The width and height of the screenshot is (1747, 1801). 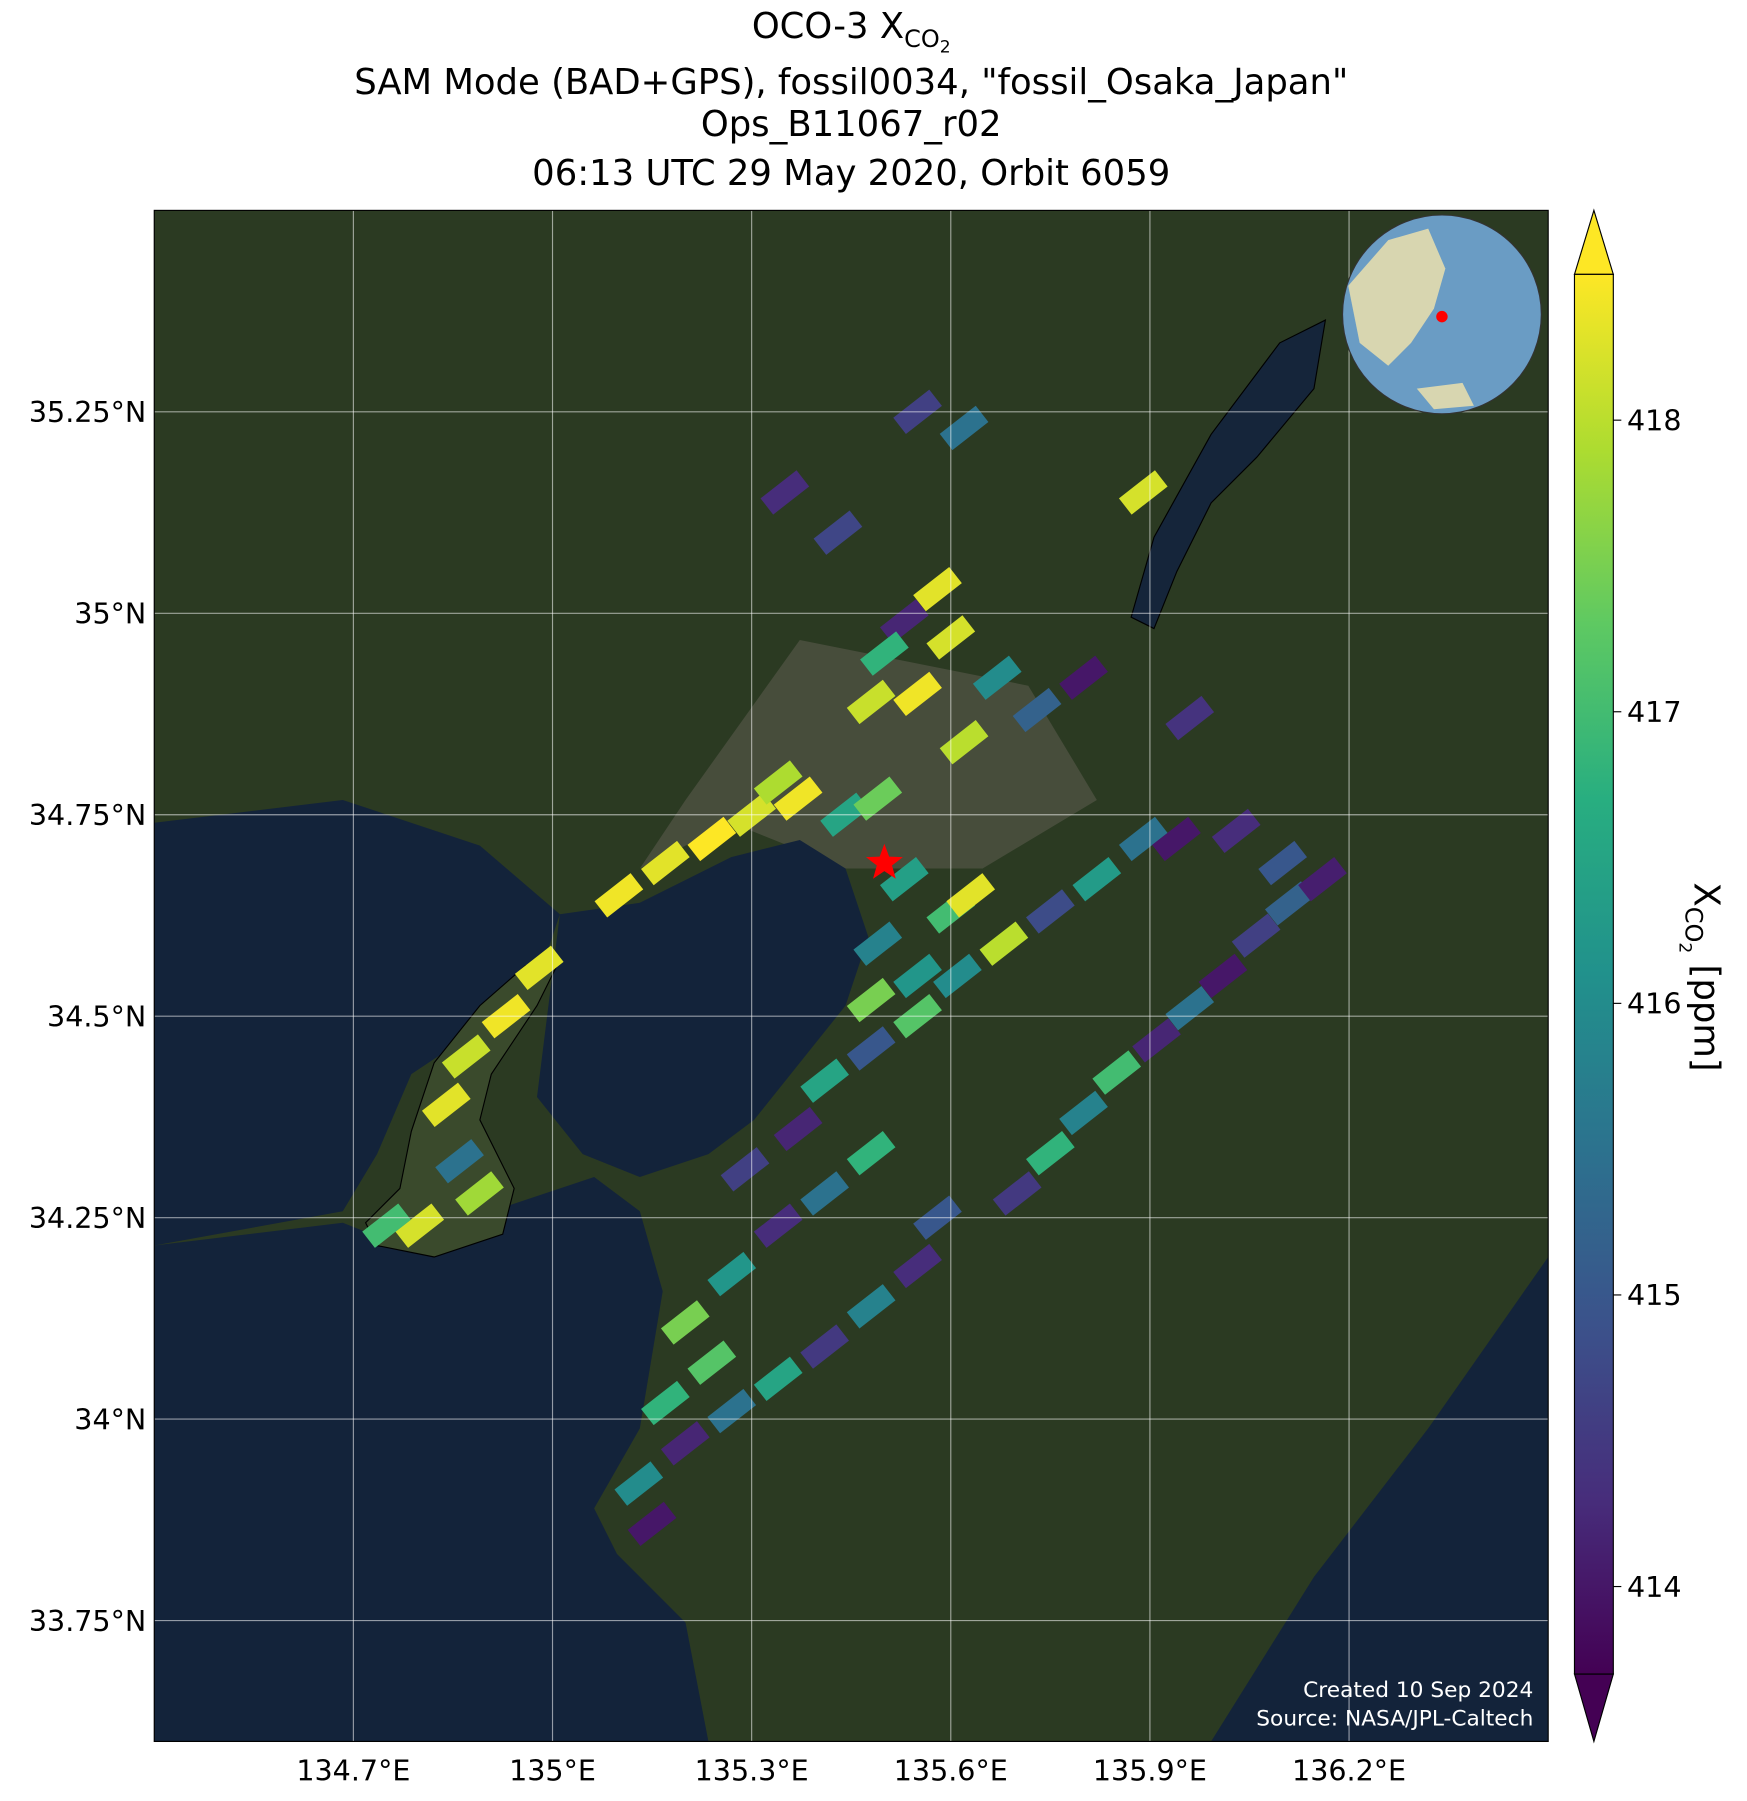 What do you see at coordinates (1349, 1770) in the screenshot?
I see `x-tick-label: 136.2°E` at bounding box center [1349, 1770].